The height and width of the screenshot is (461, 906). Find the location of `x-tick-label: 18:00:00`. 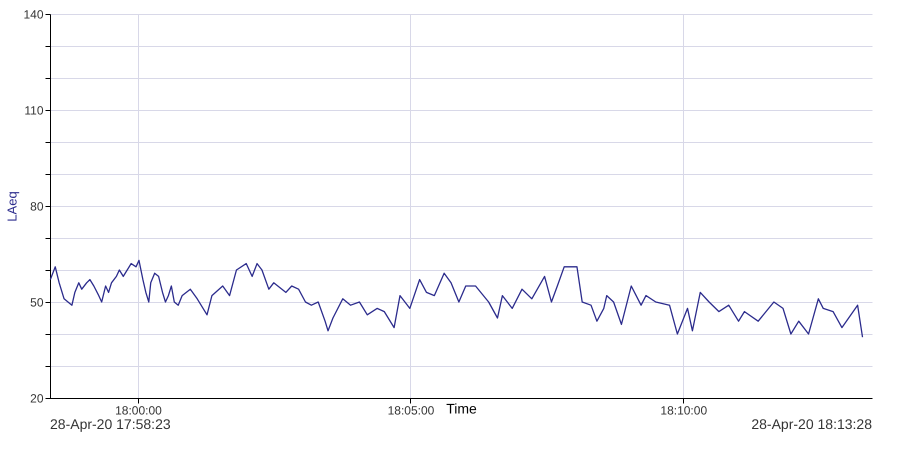

x-tick-label: 18:00:00 is located at coordinates (138, 411).